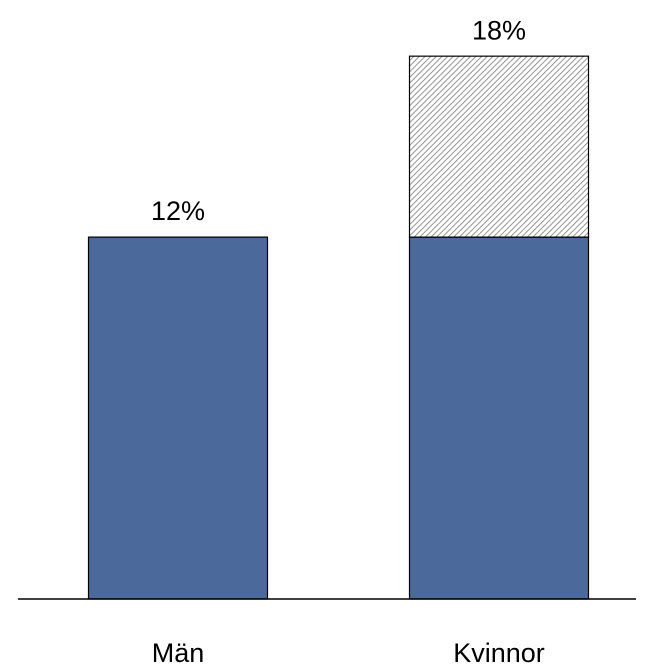 The width and height of the screenshot is (654, 670). I want to click on x-tick-label: Män, so click(178, 653).